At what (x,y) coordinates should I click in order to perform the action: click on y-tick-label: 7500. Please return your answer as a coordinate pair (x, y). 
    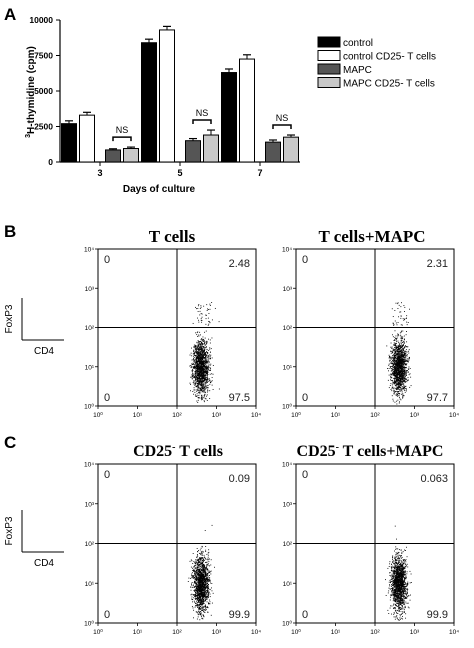
    Looking at the image, I should click on (43, 56).